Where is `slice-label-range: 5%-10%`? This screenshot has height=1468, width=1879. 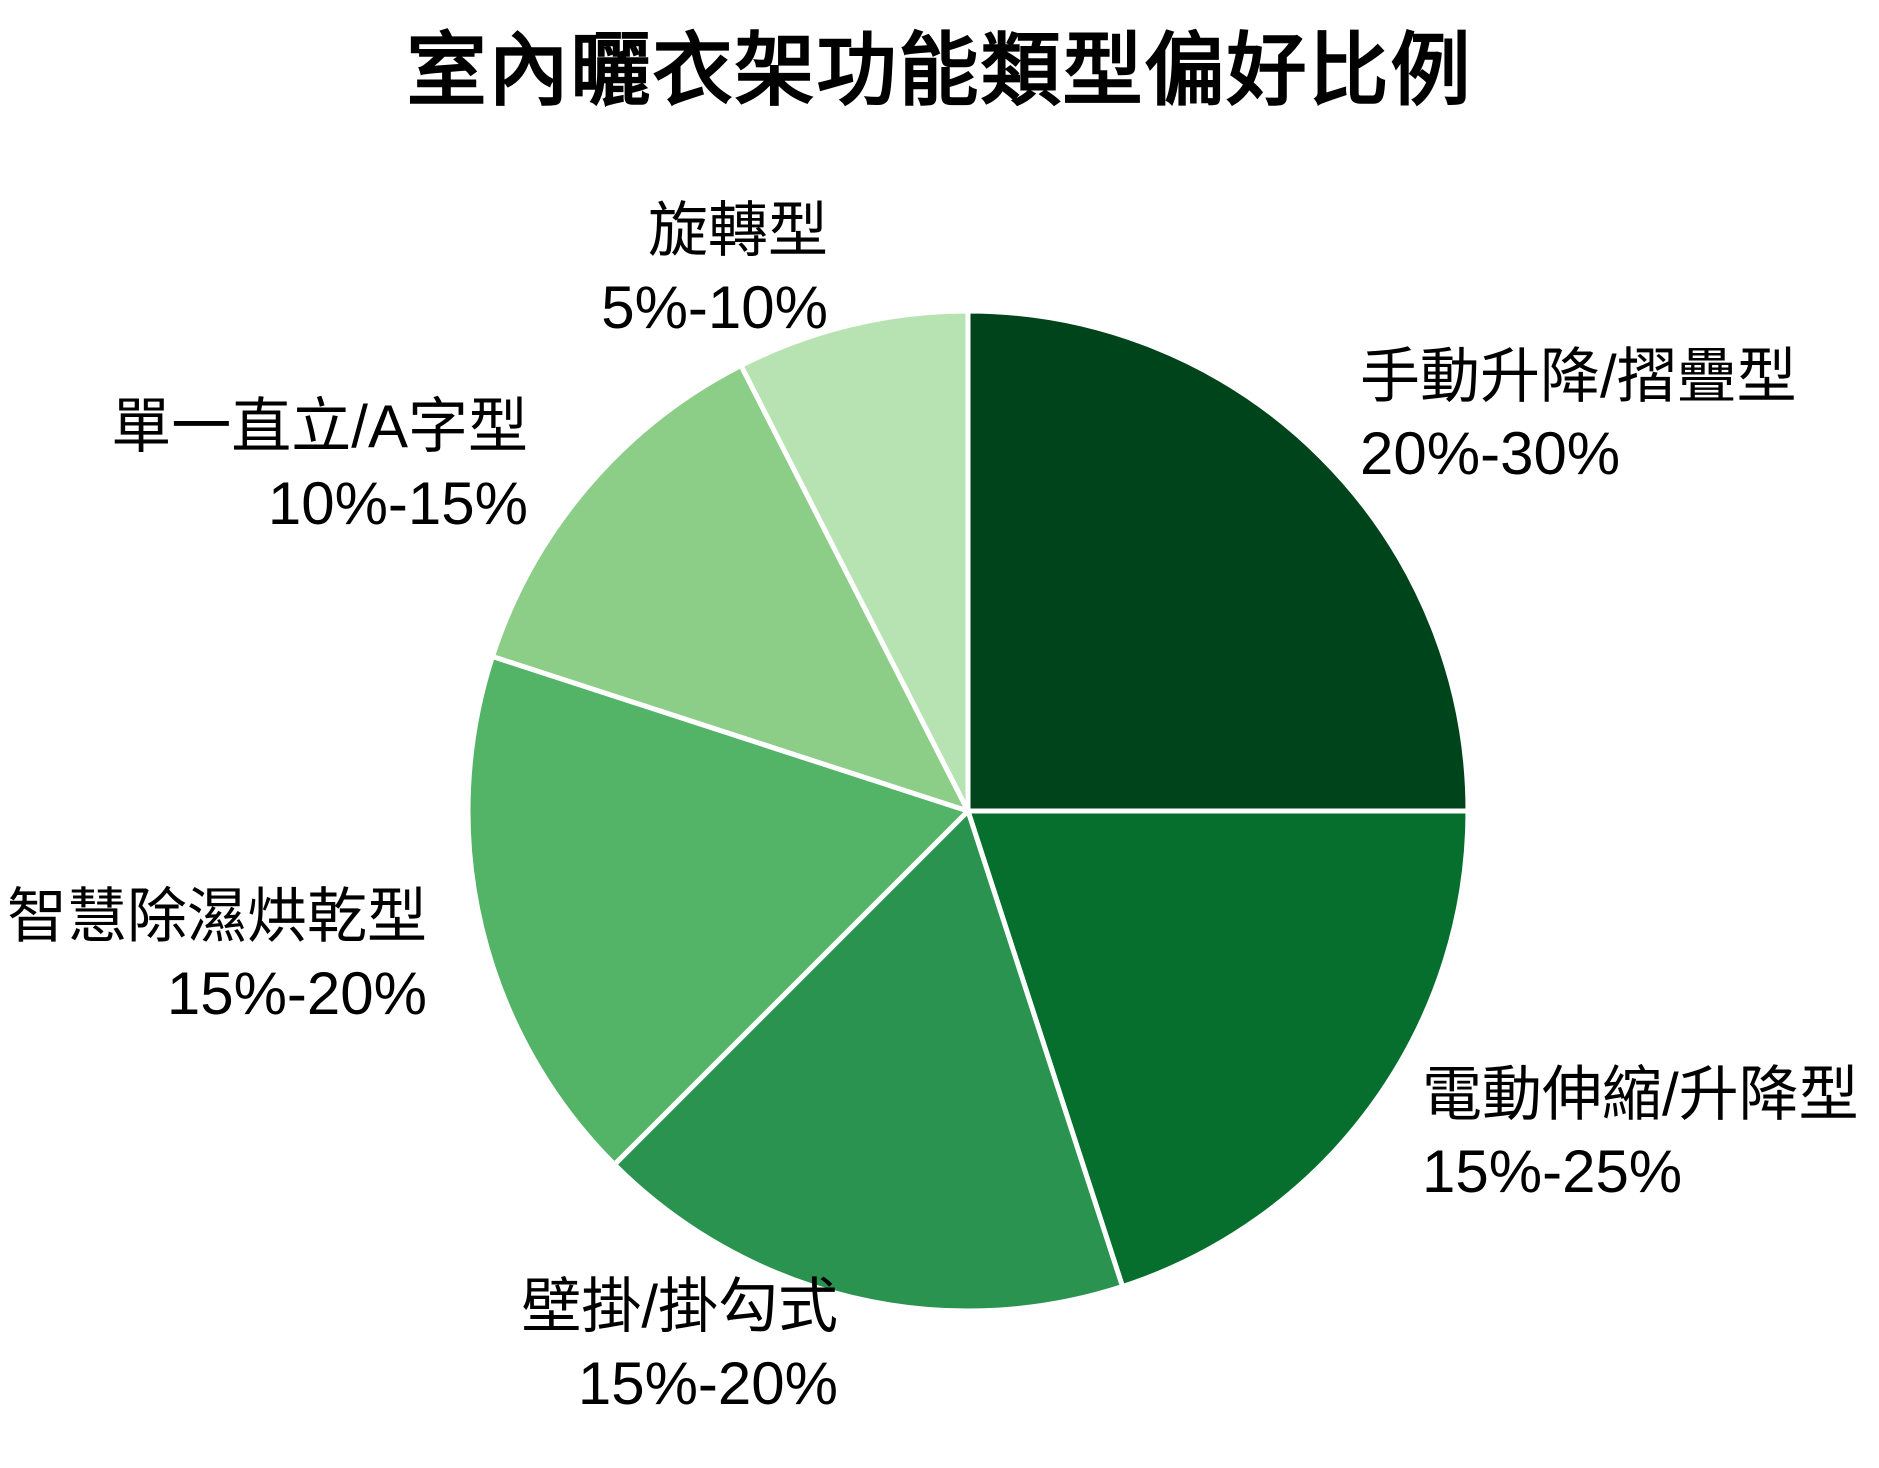
slice-label-range: 5%-10% is located at coordinates (714, 307).